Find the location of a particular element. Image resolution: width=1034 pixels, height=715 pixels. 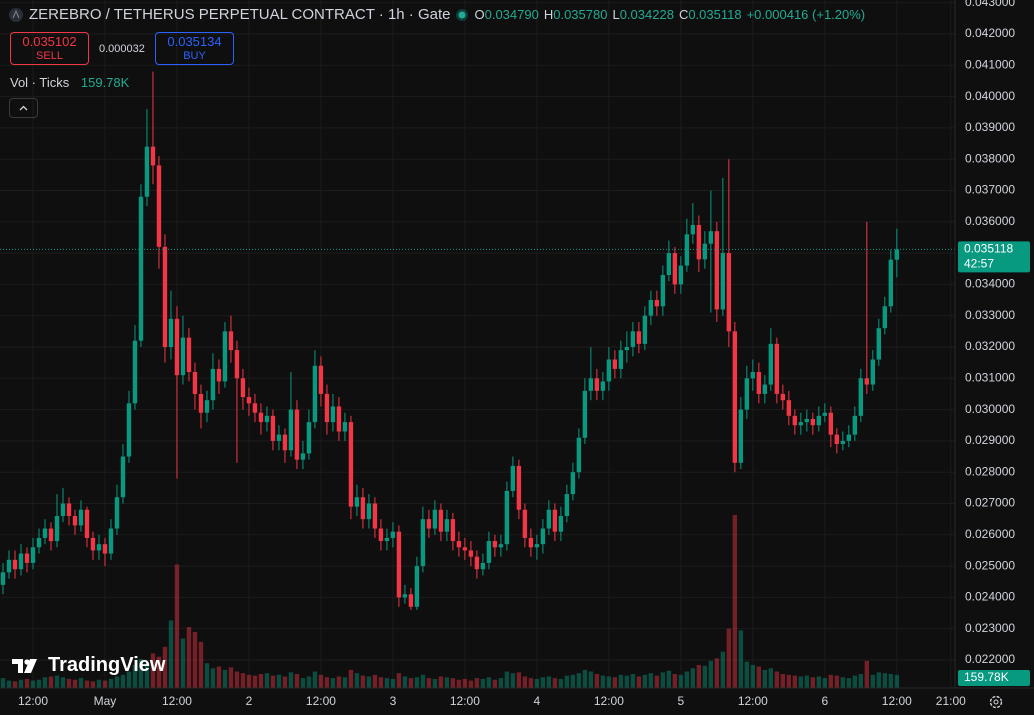

y-tick-label: 0.026000 is located at coordinates (990, 534).